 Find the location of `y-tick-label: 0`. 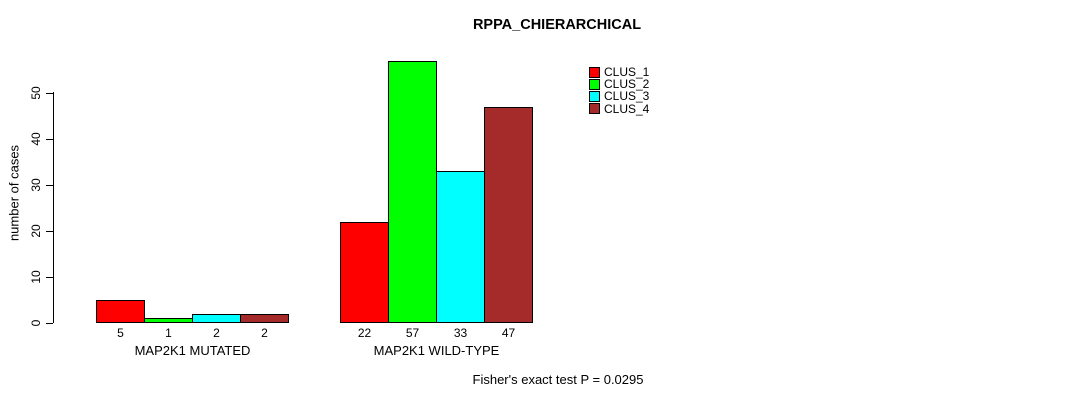

y-tick-label: 0 is located at coordinates (36, 323).